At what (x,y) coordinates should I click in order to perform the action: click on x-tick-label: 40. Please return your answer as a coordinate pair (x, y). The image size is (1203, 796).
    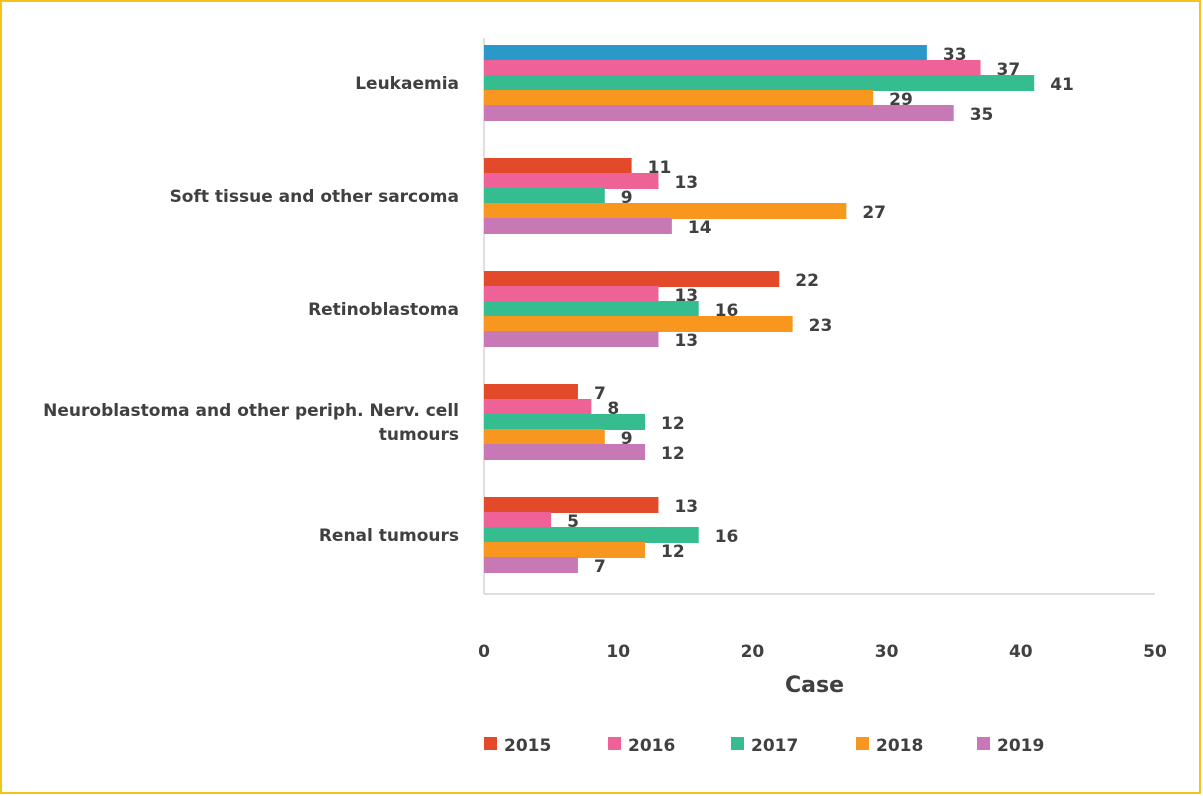
    Looking at the image, I should click on (1021, 652).